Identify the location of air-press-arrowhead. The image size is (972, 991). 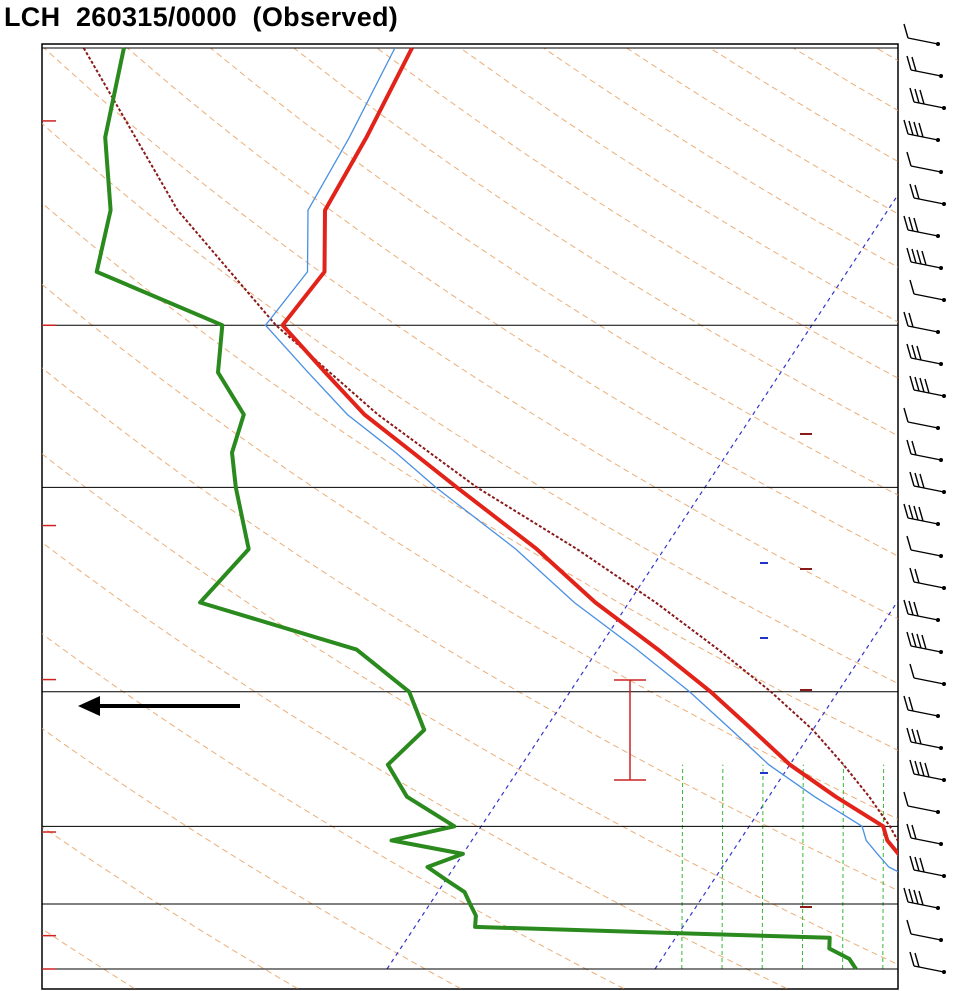
(89, 706).